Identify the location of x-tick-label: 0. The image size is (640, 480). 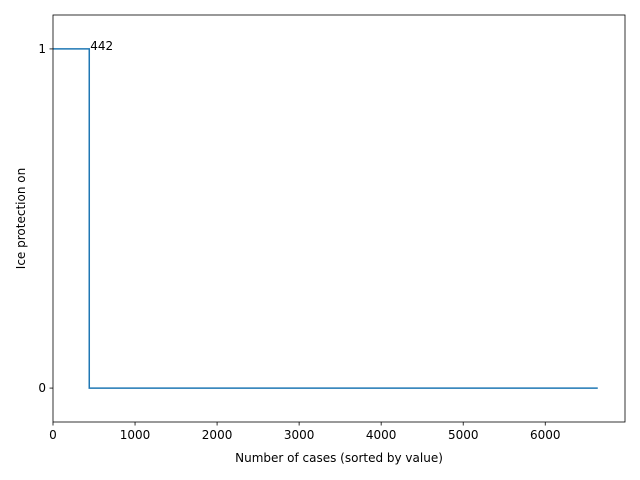
(53, 435).